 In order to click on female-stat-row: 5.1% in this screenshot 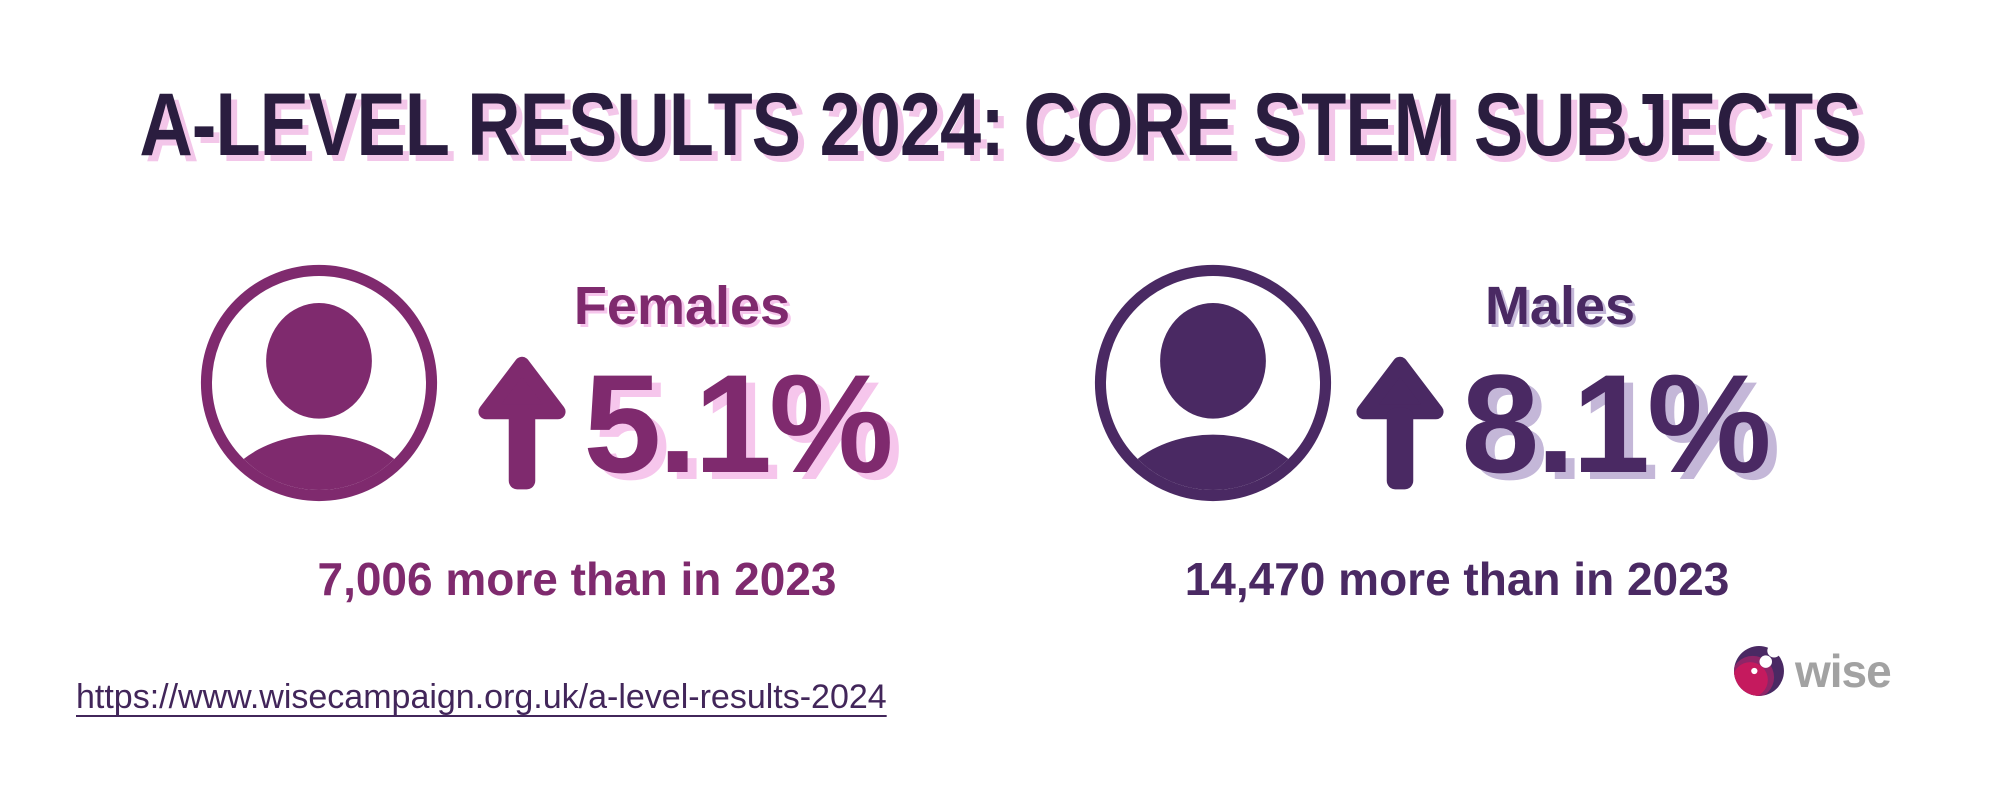, I will do `click(683, 423)`.